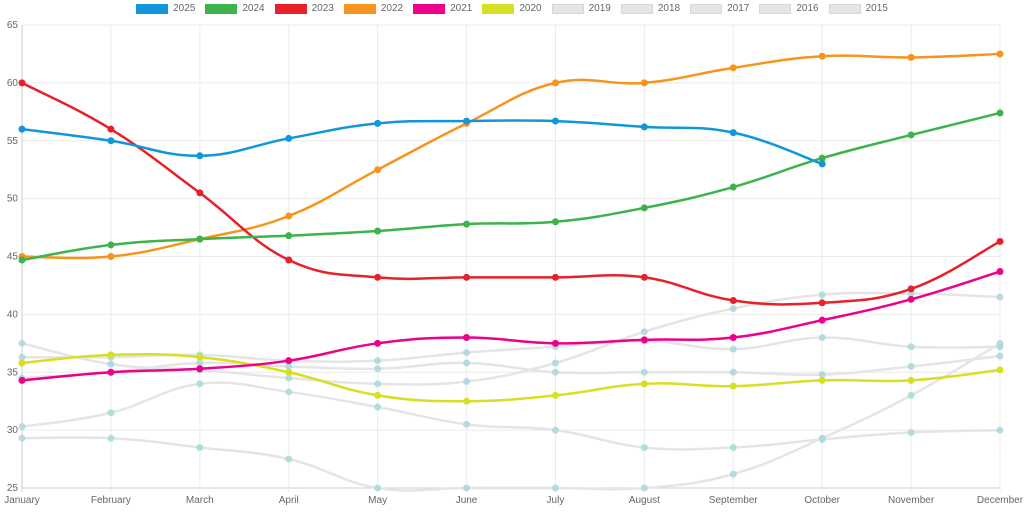 The height and width of the screenshot is (512, 1024). What do you see at coordinates (911, 500) in the screenshot?
I see `x-tick-label: November` at bounding box center [911, 500].